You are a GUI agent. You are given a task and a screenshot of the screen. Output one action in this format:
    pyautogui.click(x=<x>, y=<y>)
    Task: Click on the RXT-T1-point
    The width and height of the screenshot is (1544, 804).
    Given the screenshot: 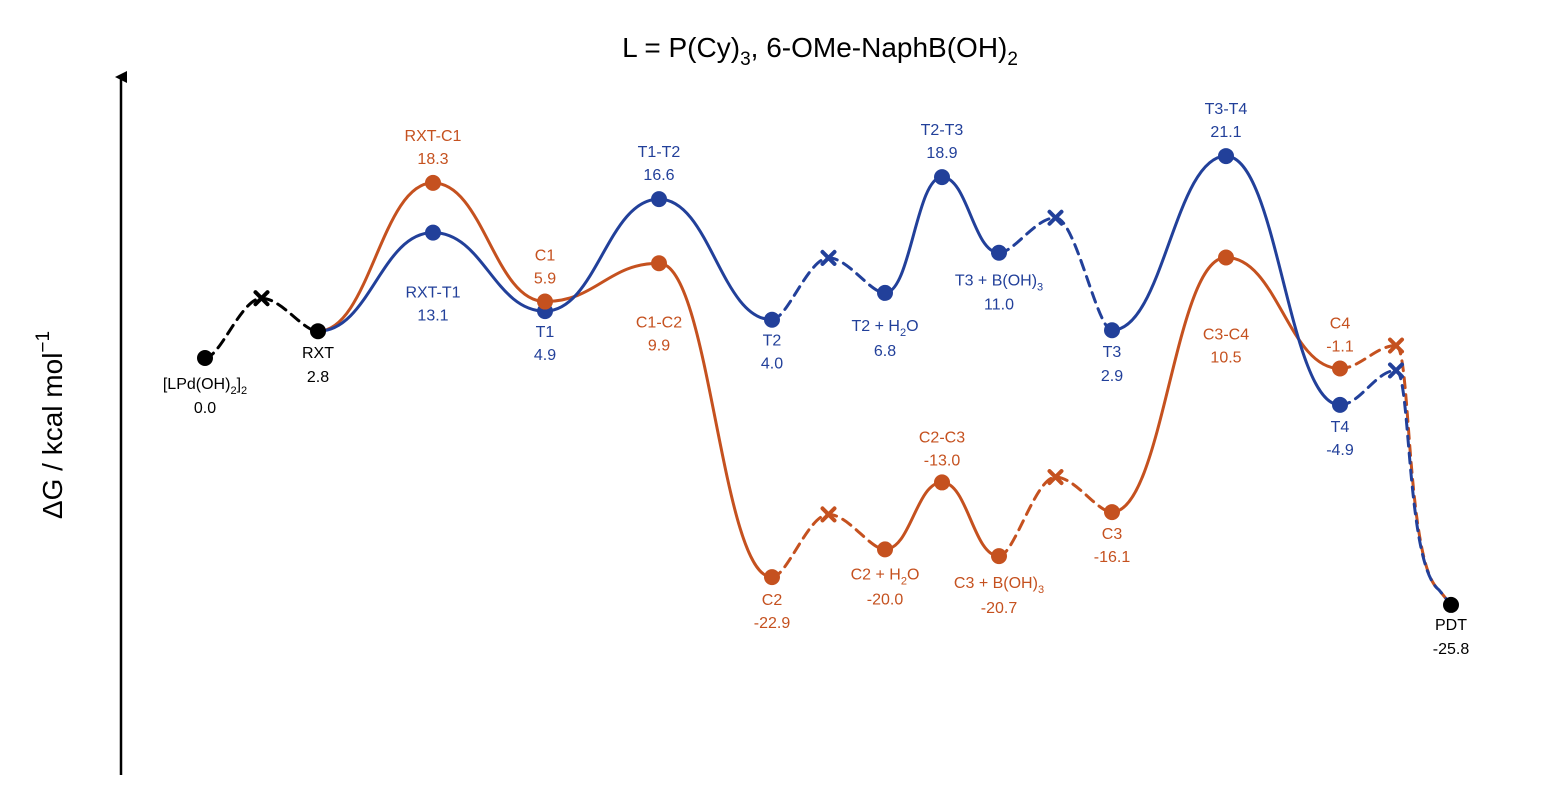 What is the action you would take?
    pyautogui.click(x=433, y=232)
    